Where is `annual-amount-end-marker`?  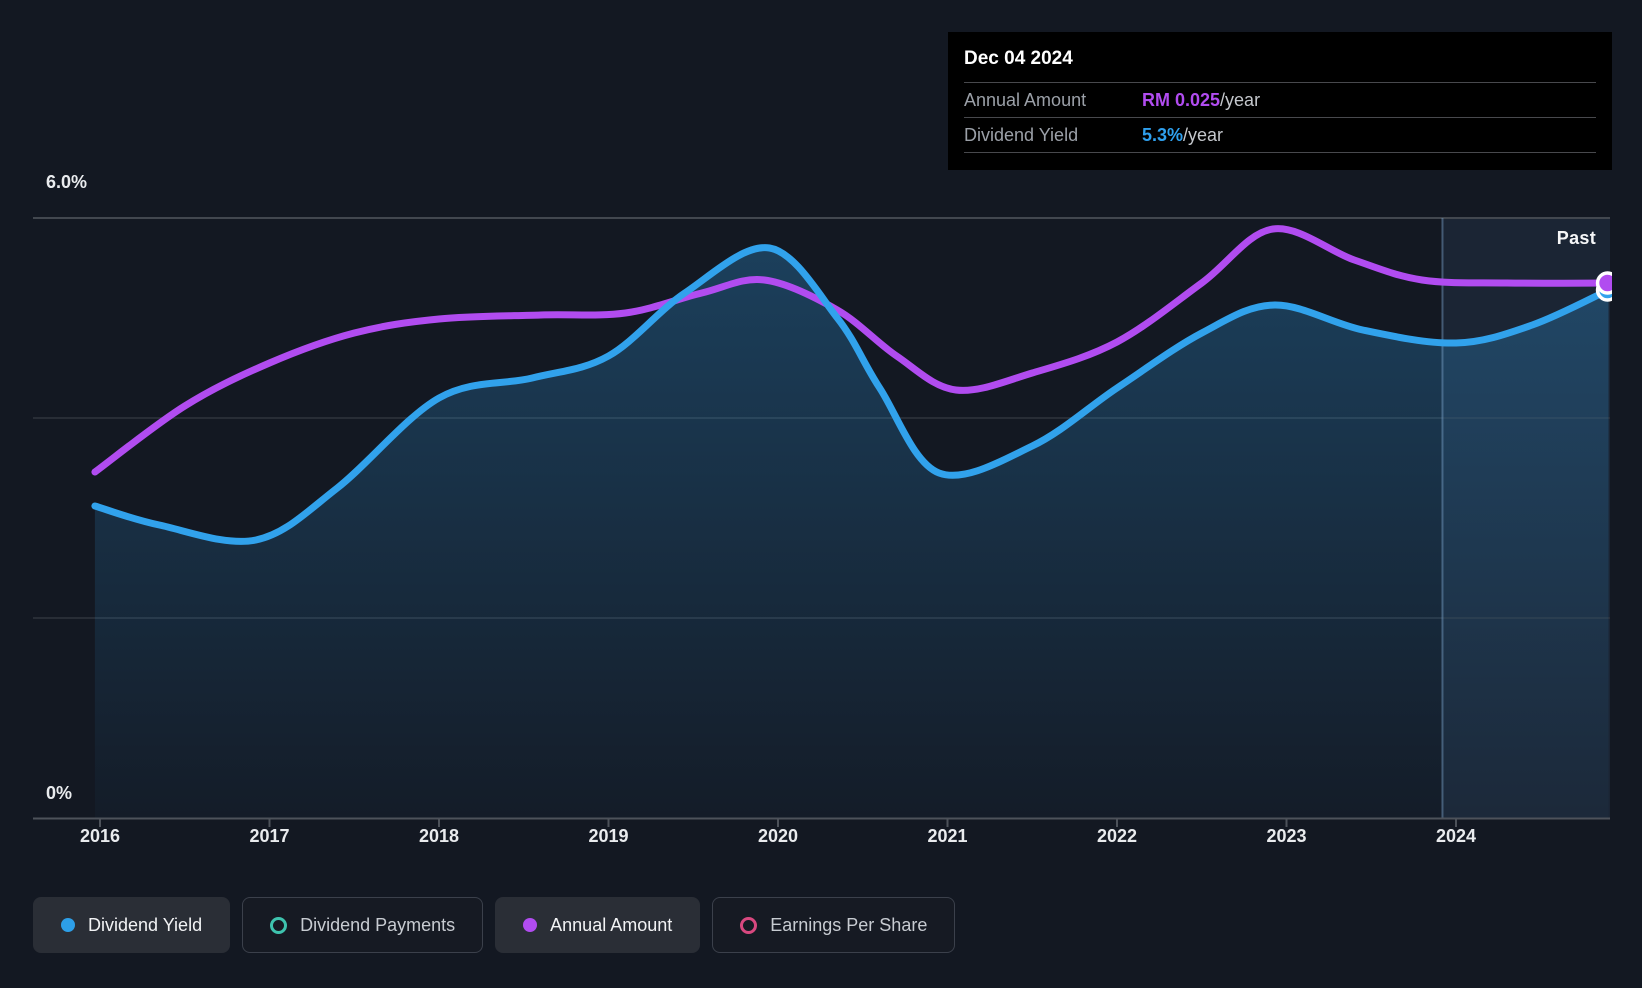
annual-amount-end-marker is located at coordinates (1603, 283).